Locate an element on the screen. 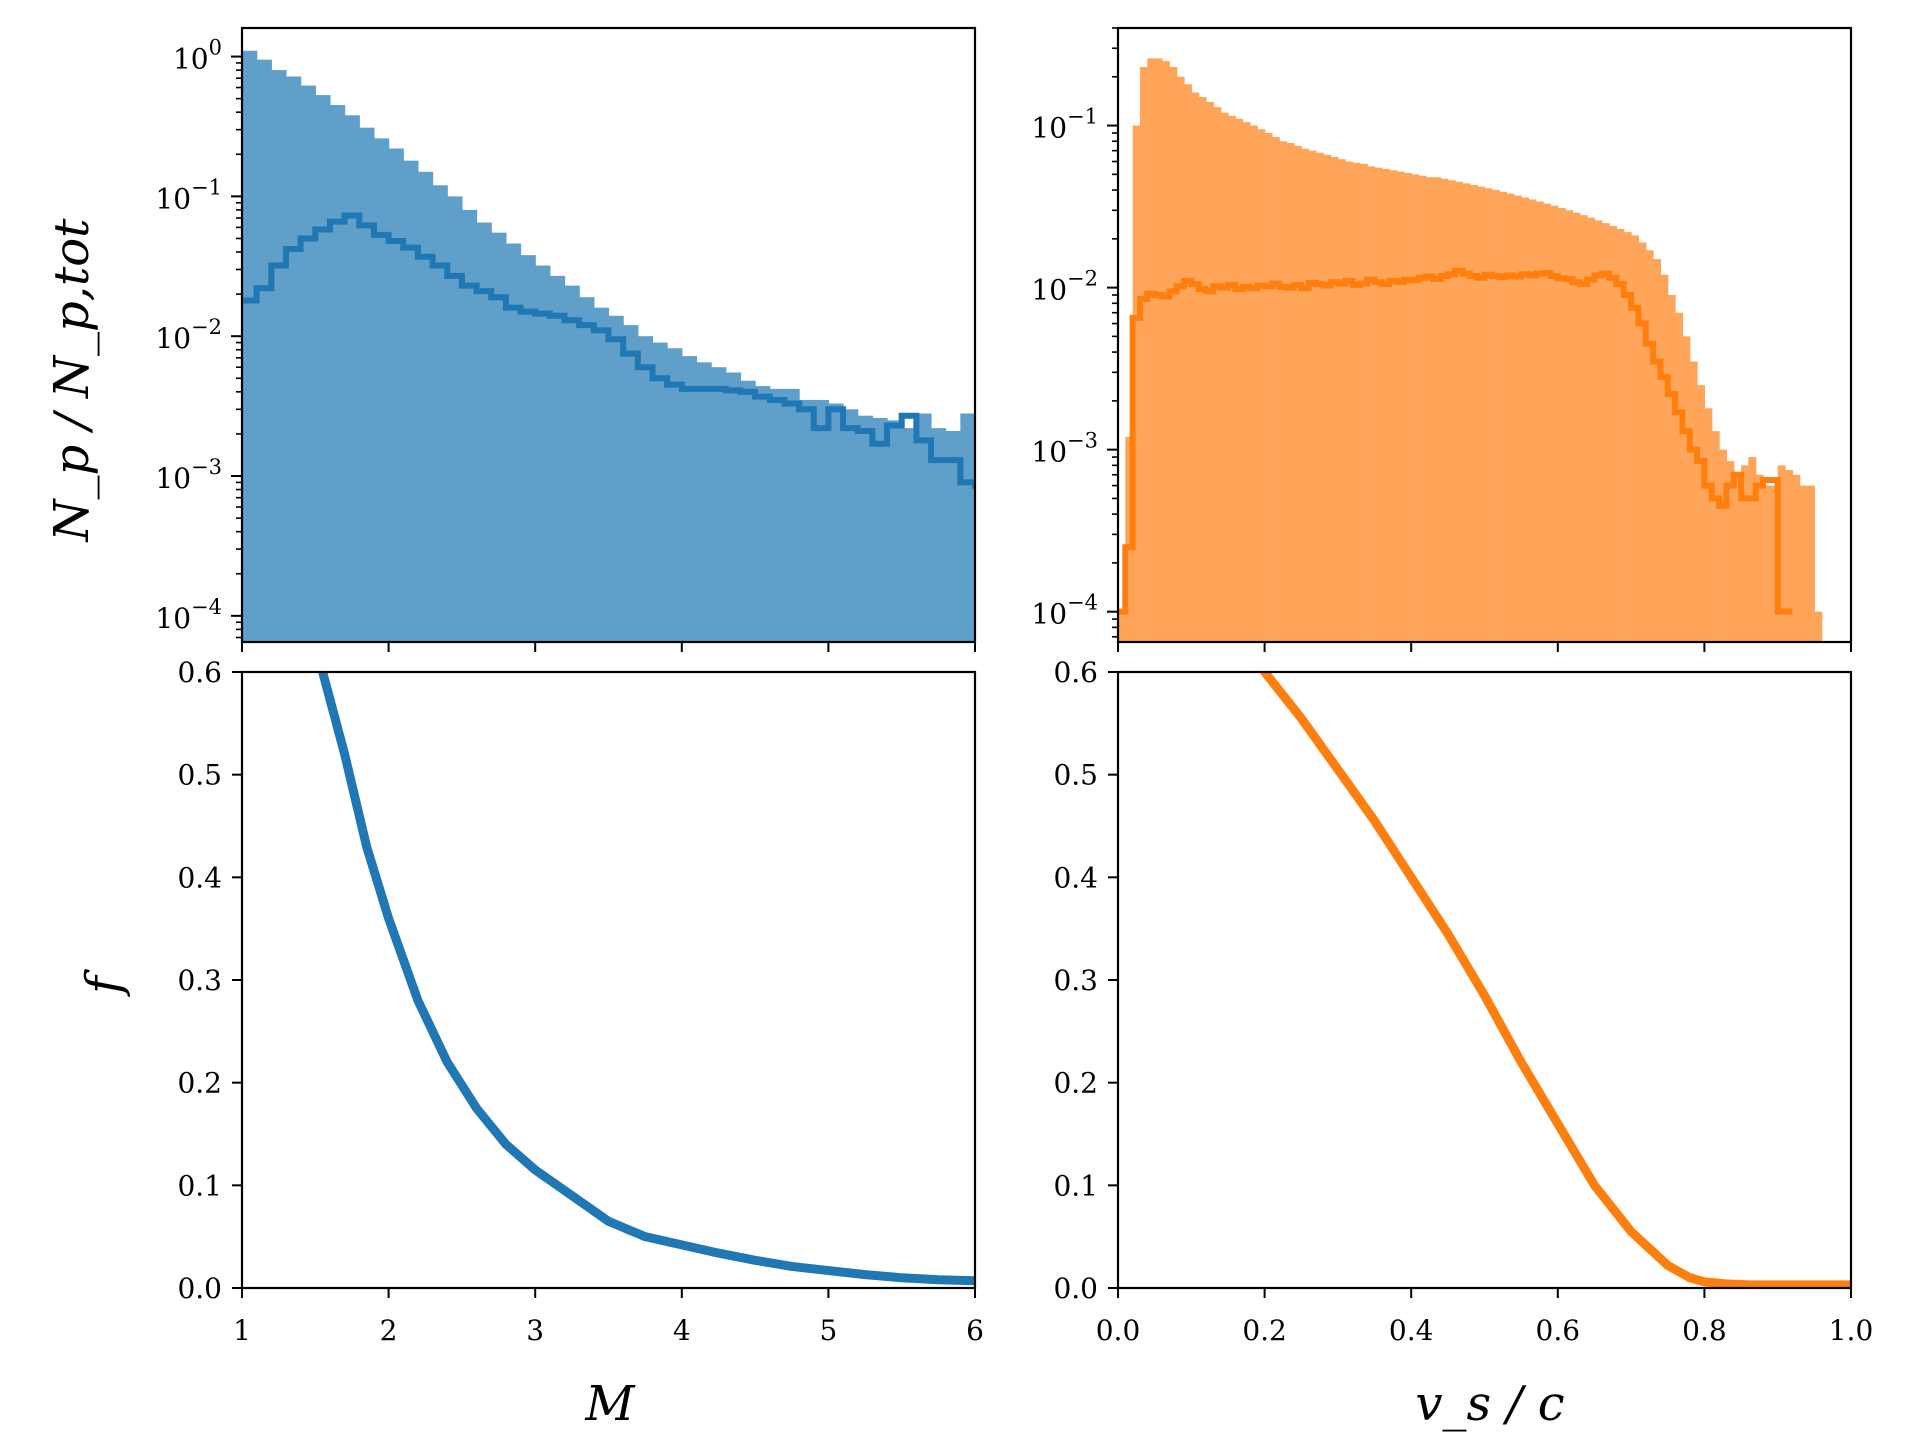 The width and height of the screenshot is (1920, 1440). y-tick-label: 0.0 is located at coordinates (1075, 1288).